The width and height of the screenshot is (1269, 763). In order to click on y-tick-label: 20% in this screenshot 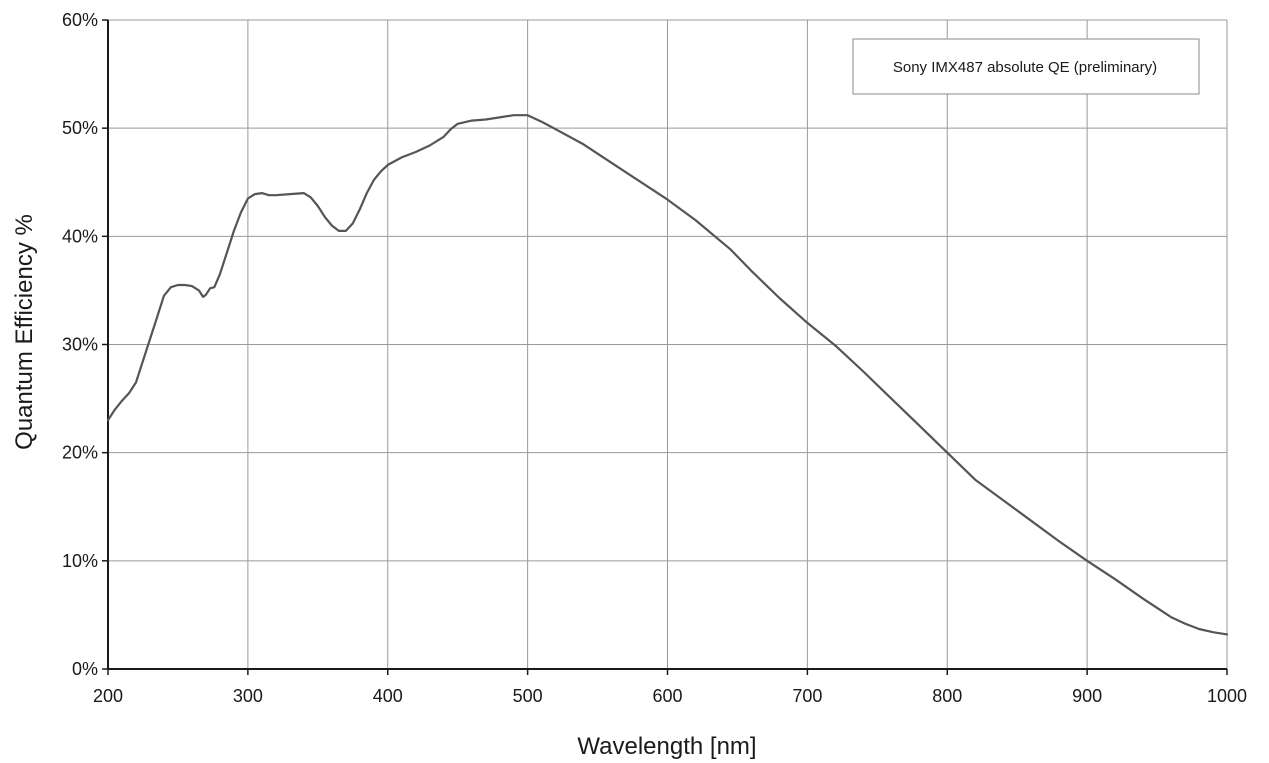, I will do `click(80, 453)`.